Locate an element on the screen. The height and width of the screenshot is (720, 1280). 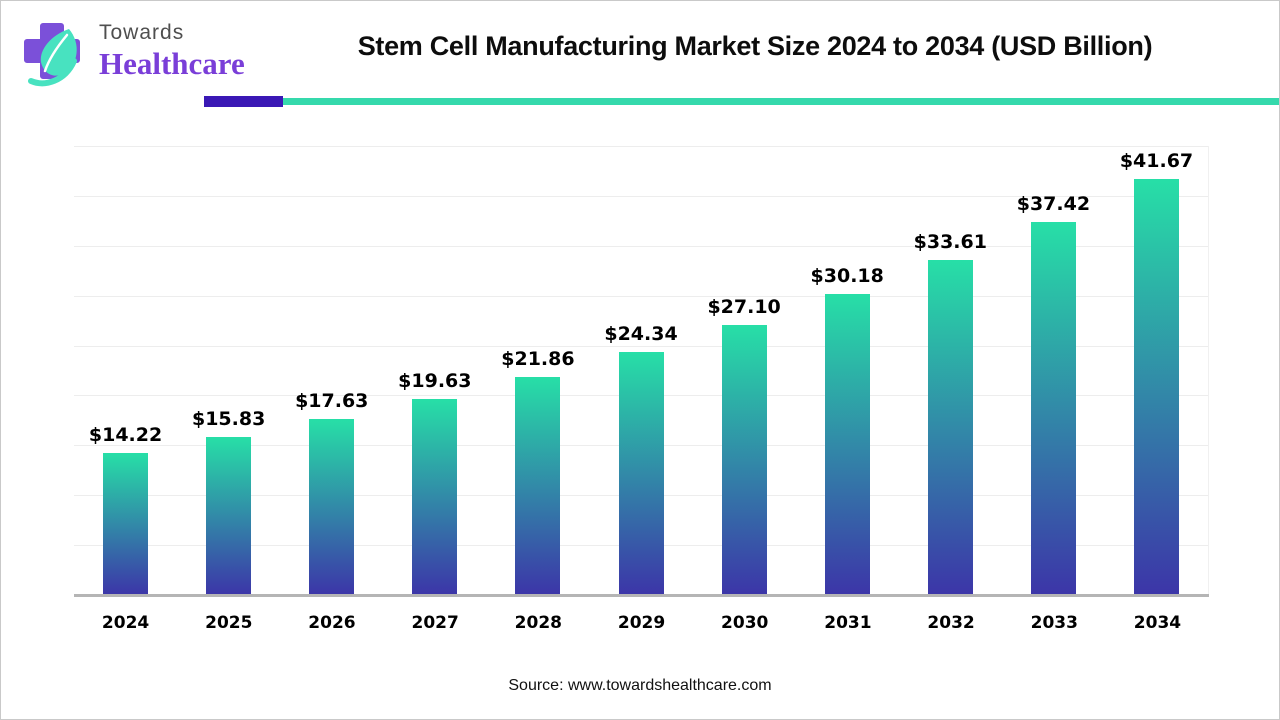
x-axis-label-2024: 2024 is located at coordinates (125, 623).